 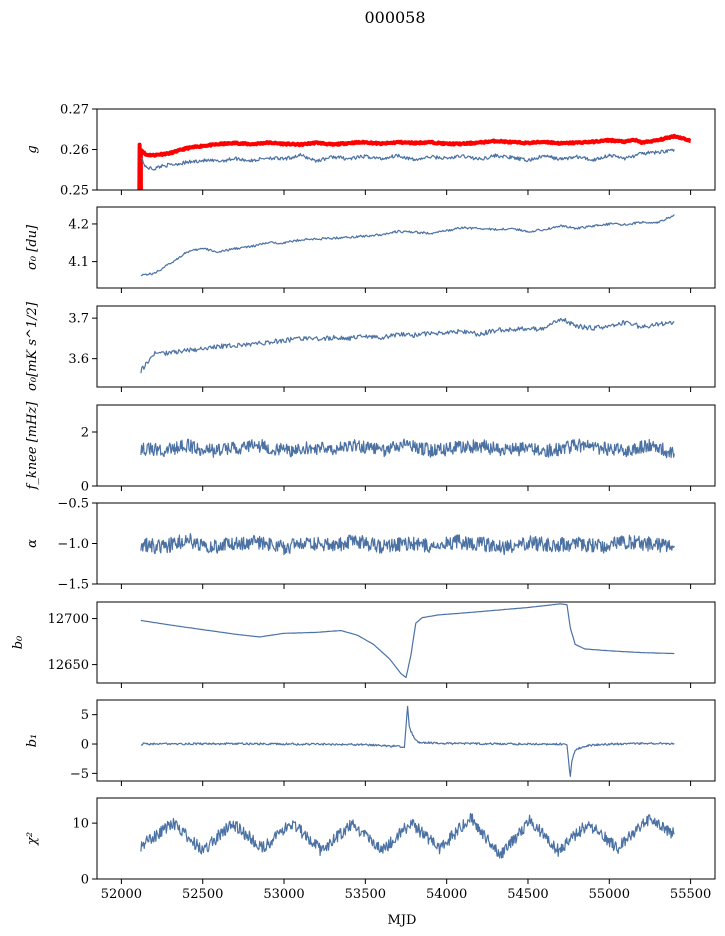 What do you see at coordinates (32, 741) in the screenshot?
I see `y-axis-label: b₁` at bounding box center [32, 741].